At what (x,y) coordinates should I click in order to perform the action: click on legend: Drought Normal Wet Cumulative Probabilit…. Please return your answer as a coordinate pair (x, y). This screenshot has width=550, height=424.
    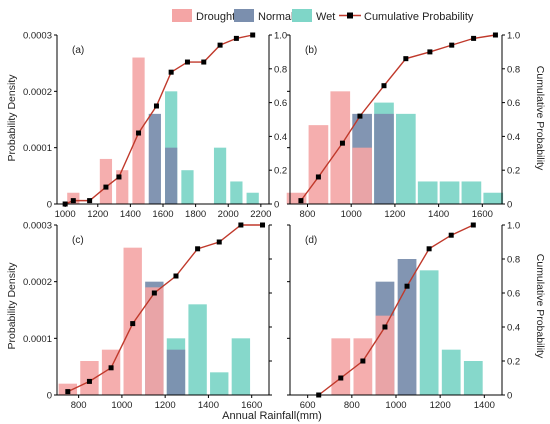
    Looking at the image, I should click on (323, 16).